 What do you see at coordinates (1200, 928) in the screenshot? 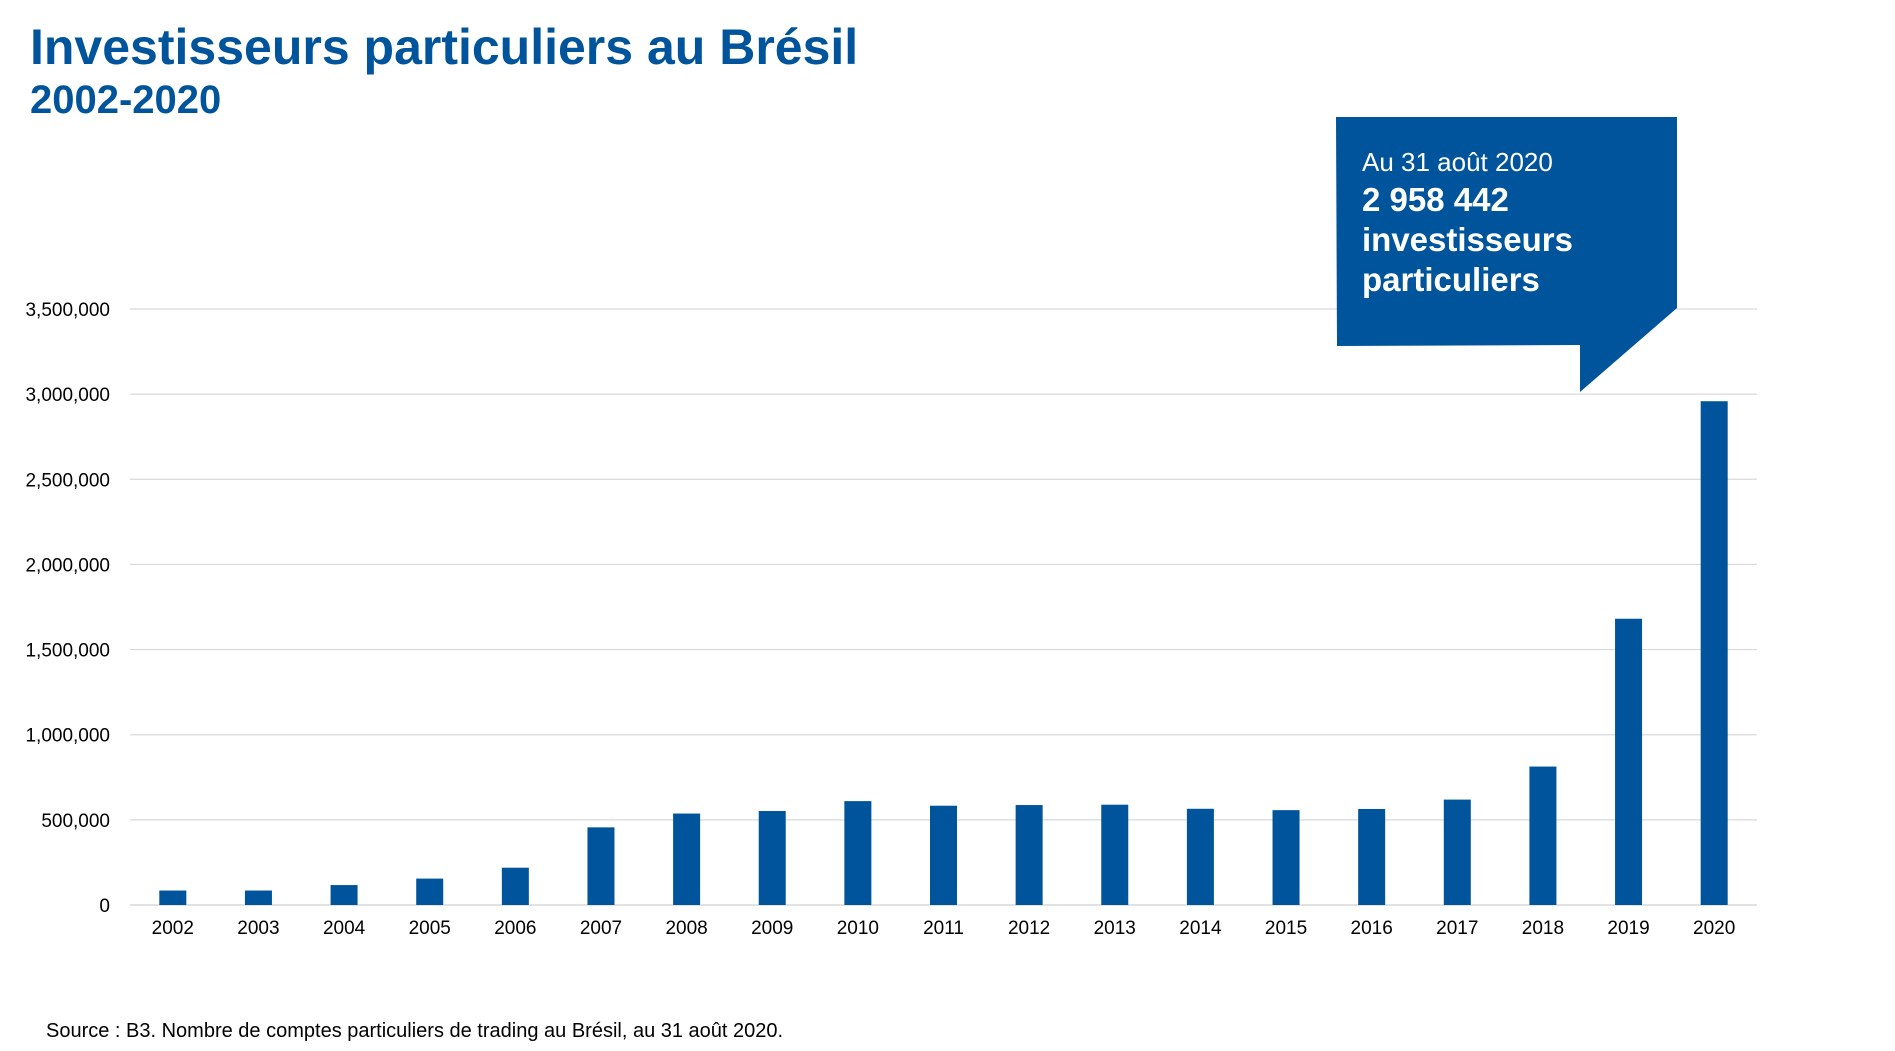
I see `x-tick-label: 2014` at bounding box center [1200, 928].